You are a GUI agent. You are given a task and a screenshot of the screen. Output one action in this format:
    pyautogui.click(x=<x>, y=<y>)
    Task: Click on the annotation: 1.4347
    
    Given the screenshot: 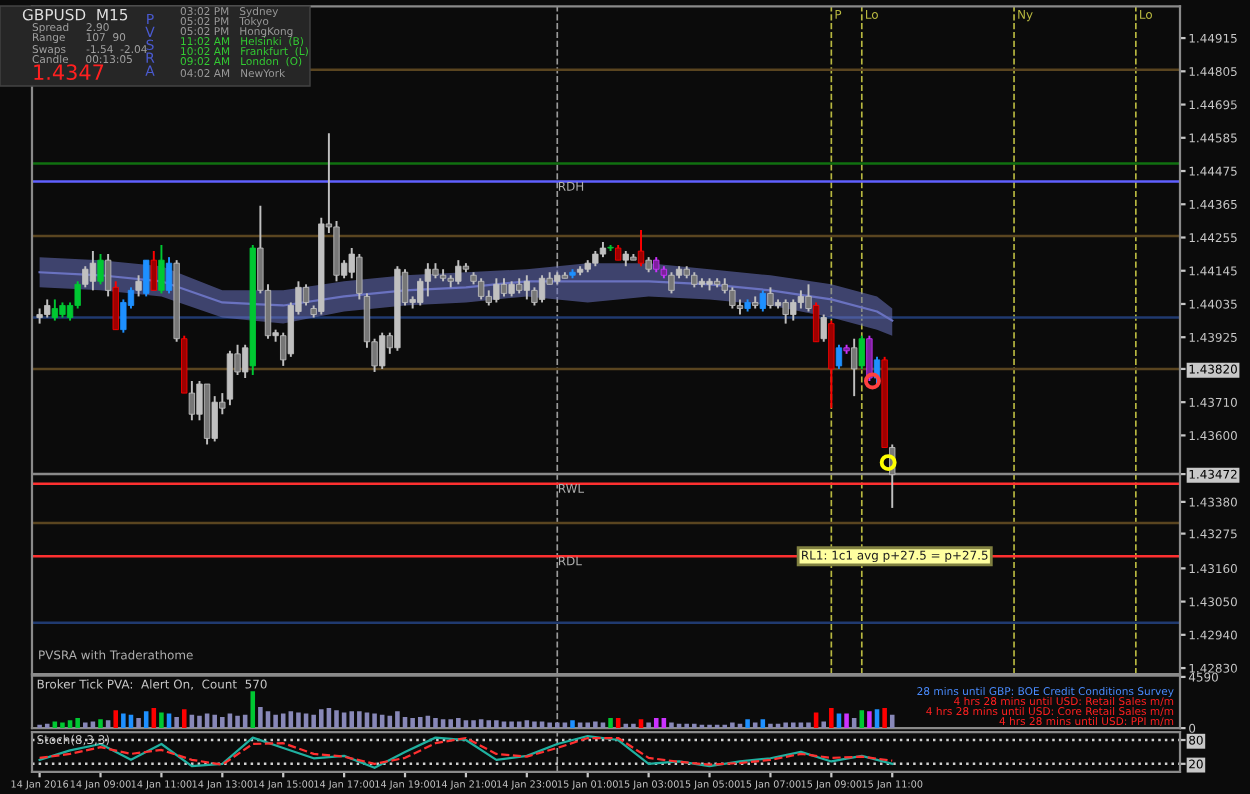 What is the action you would take?
    pyautogui.click(x=69, y=72)
    